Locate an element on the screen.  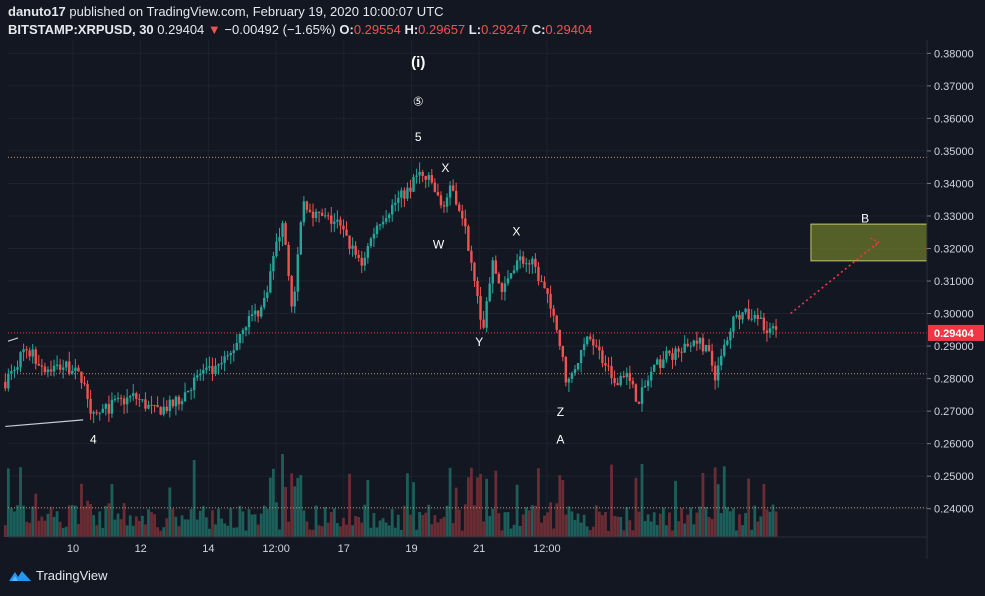
symbol-name: BITSTAMP:XRPUSD, 30 is located at coordinates (81, 29).